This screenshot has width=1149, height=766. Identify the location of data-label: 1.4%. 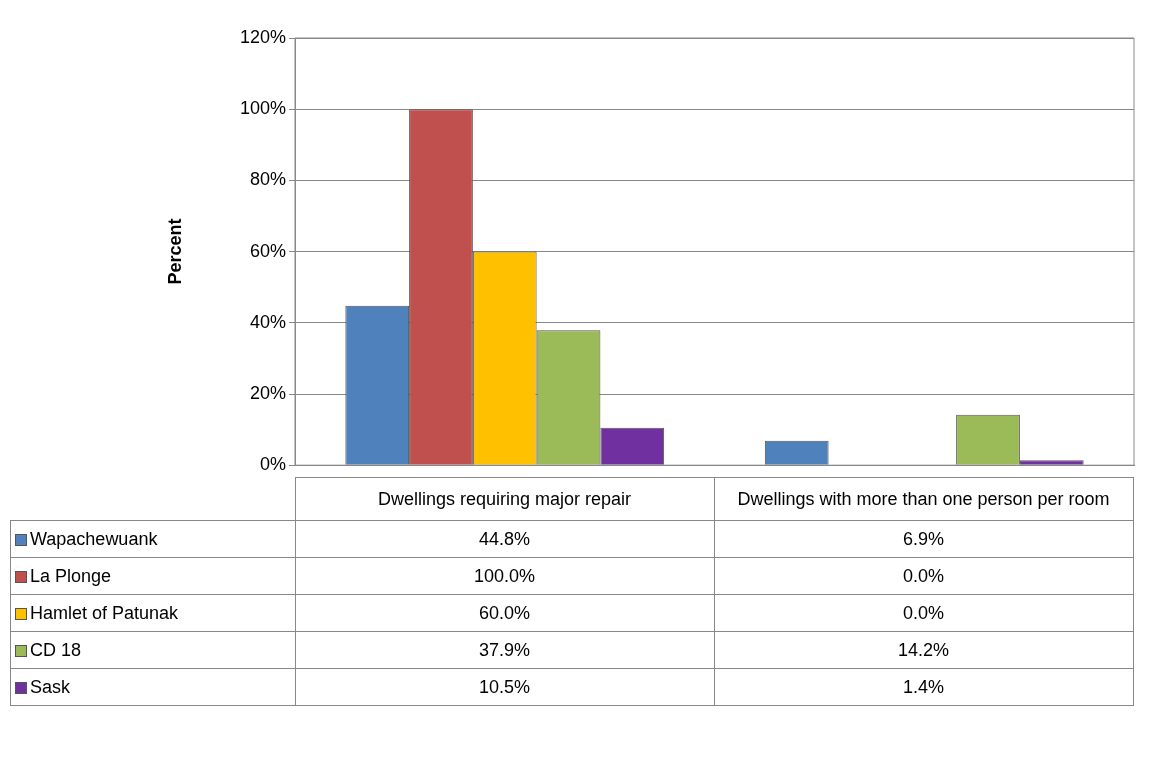
(923, 687).